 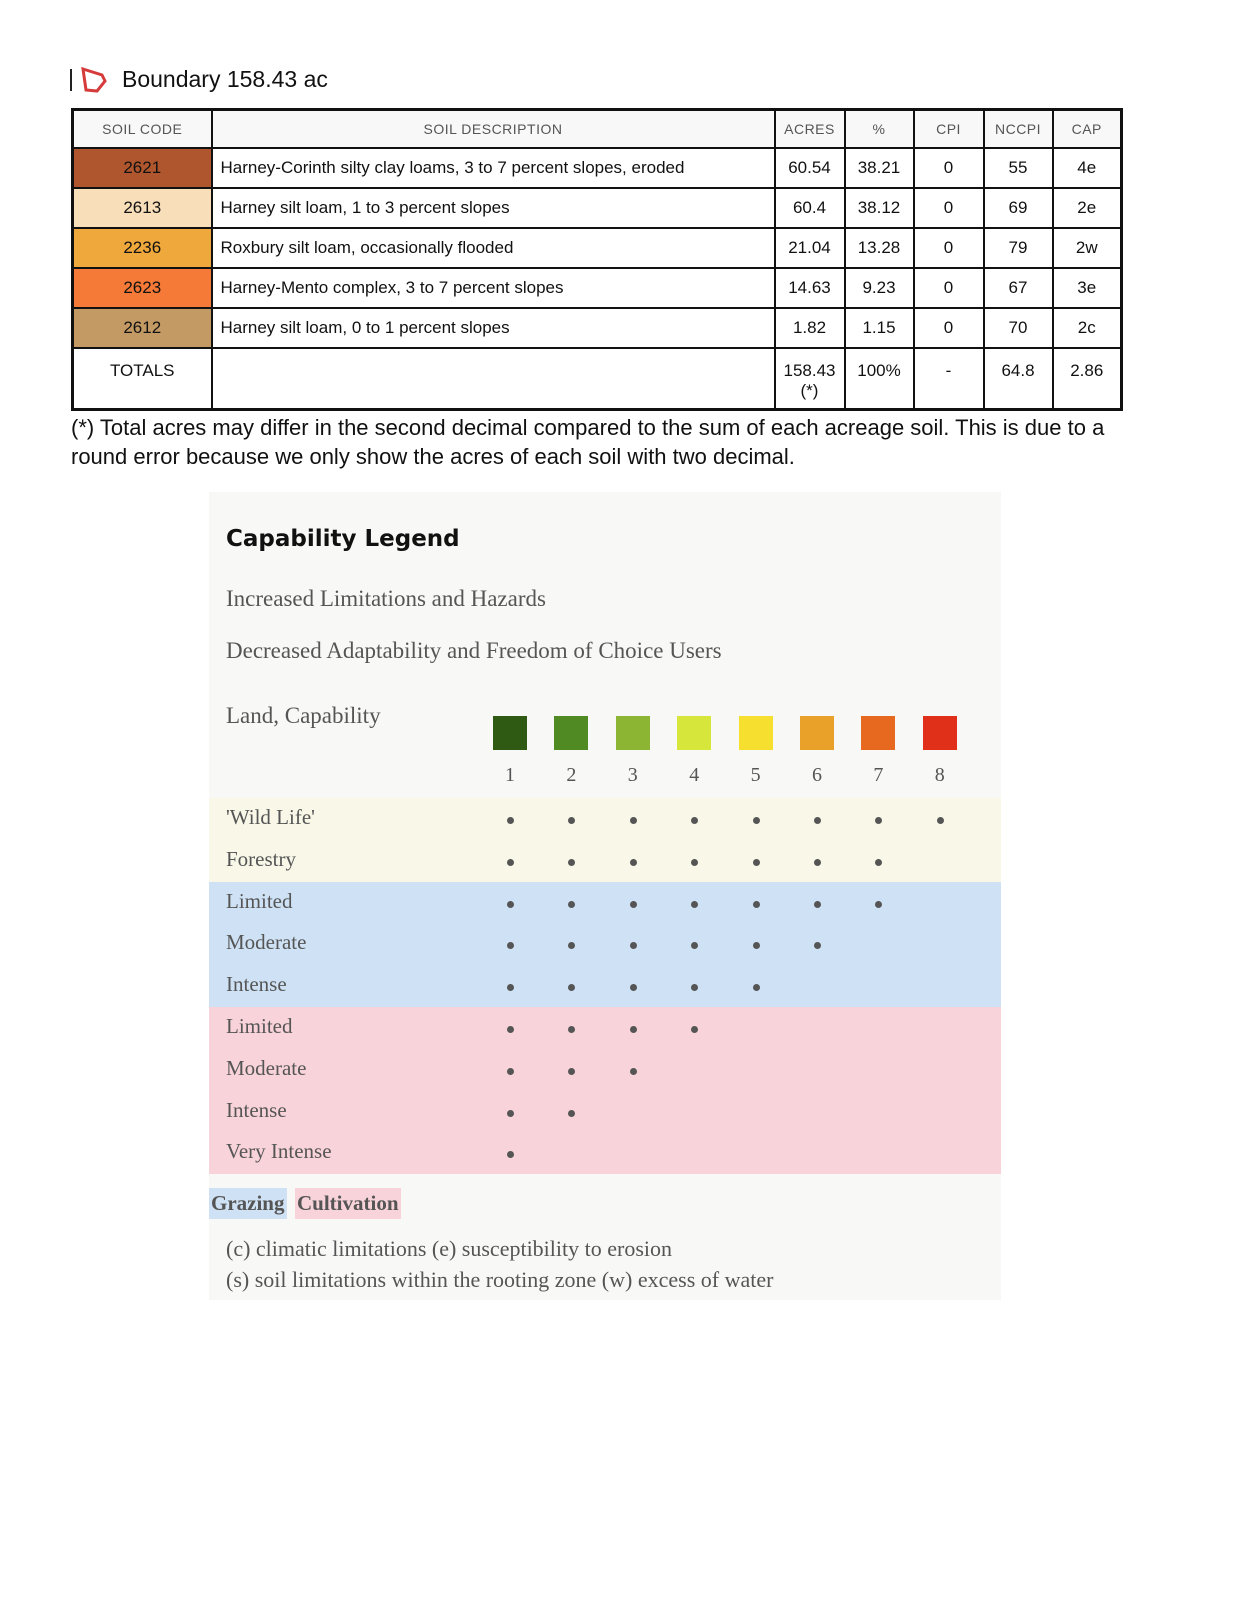 I want to click on legend-row: Moderate, so click(x=605, y=944).